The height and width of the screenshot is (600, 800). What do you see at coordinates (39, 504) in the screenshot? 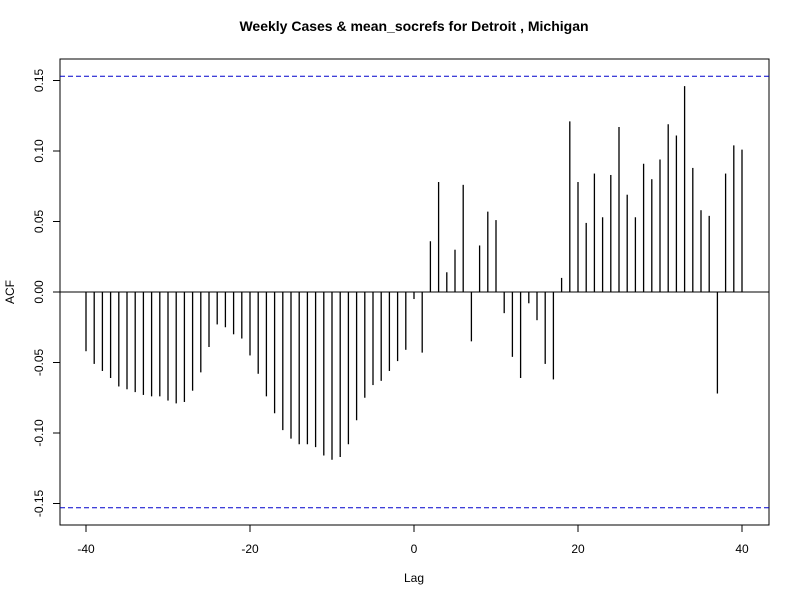
I see `y-tick-label: -0.15` at bounding box center [39, 504].